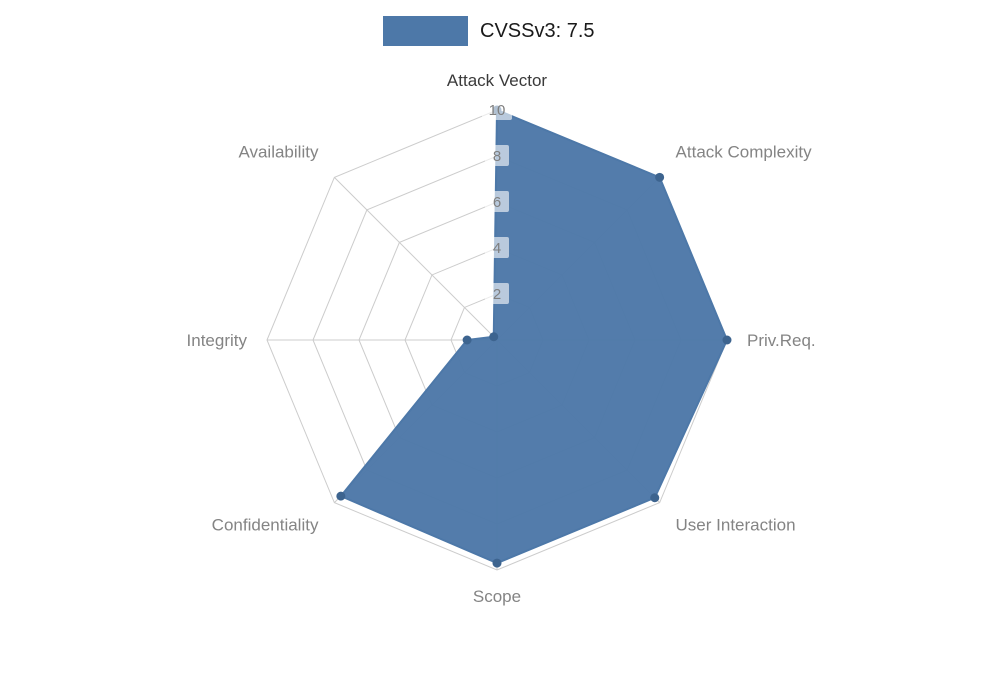  I want to click on radial-tick-label: 8, so click(497, 156).